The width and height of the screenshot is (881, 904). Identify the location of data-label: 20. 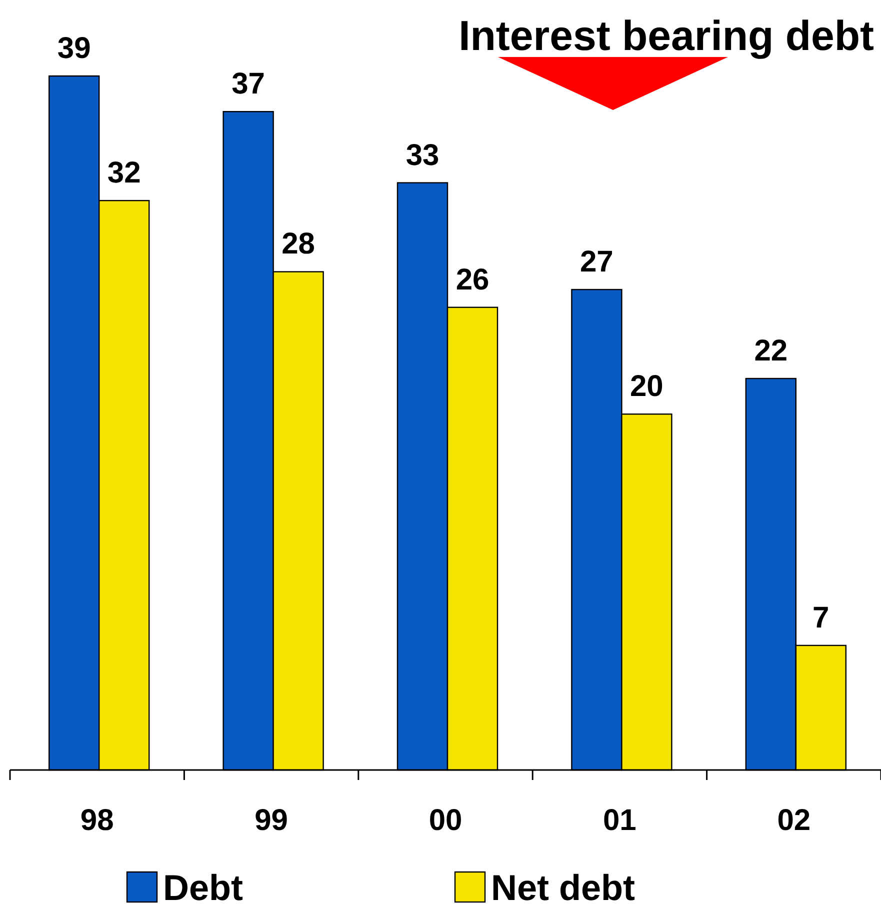
(647, 387).